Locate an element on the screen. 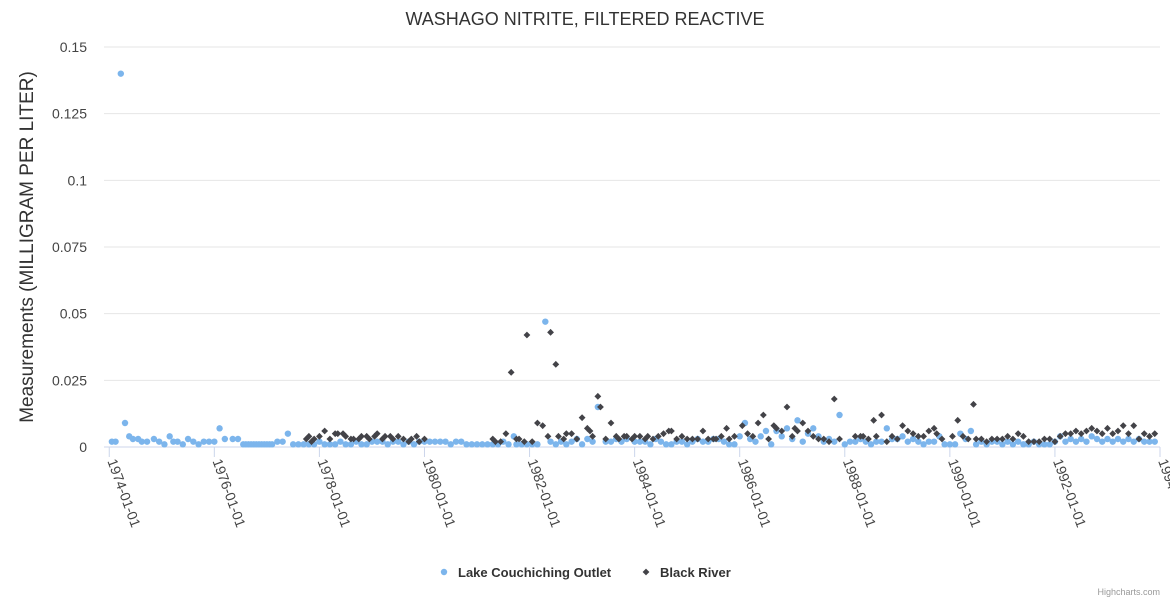 The image size is (1170, 605). legend-item-black-river: Black River is located at coordinates (686, 572).